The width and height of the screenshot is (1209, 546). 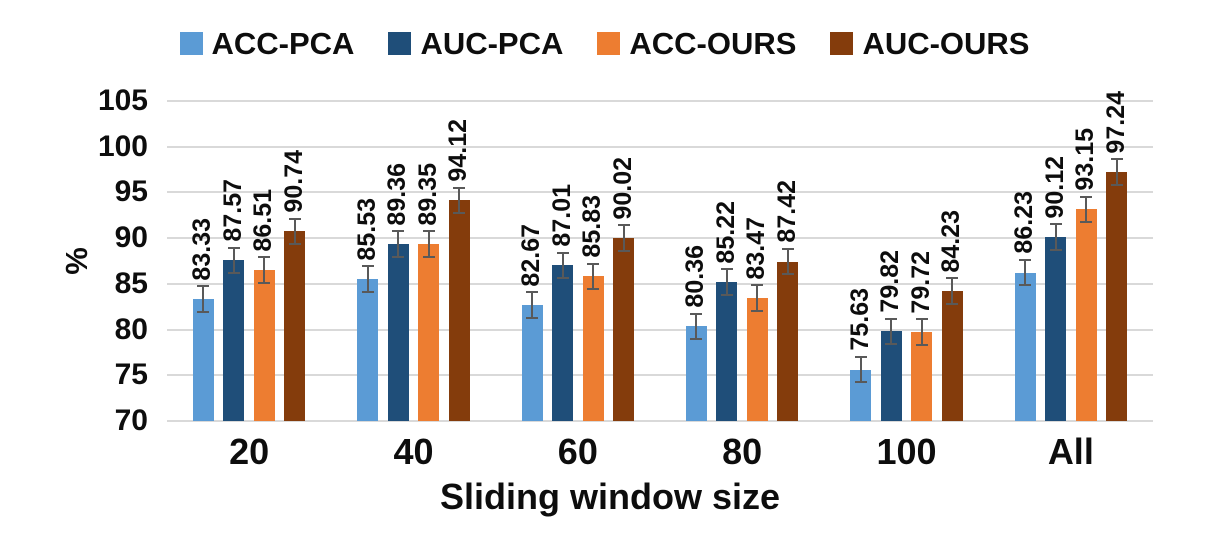 What do you see at coordinates (122, 146) in the screenshot?
I see `y-tick-label: 100` at bounding box center [122, 146].